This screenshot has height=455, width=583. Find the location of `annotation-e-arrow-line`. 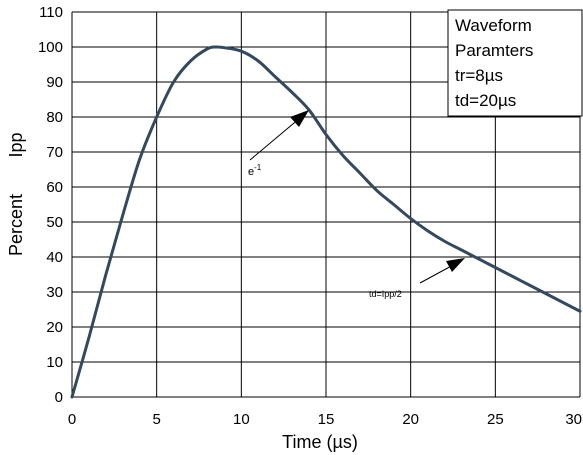

annotation-e-arrow-line is located at coordinates (275, 139).